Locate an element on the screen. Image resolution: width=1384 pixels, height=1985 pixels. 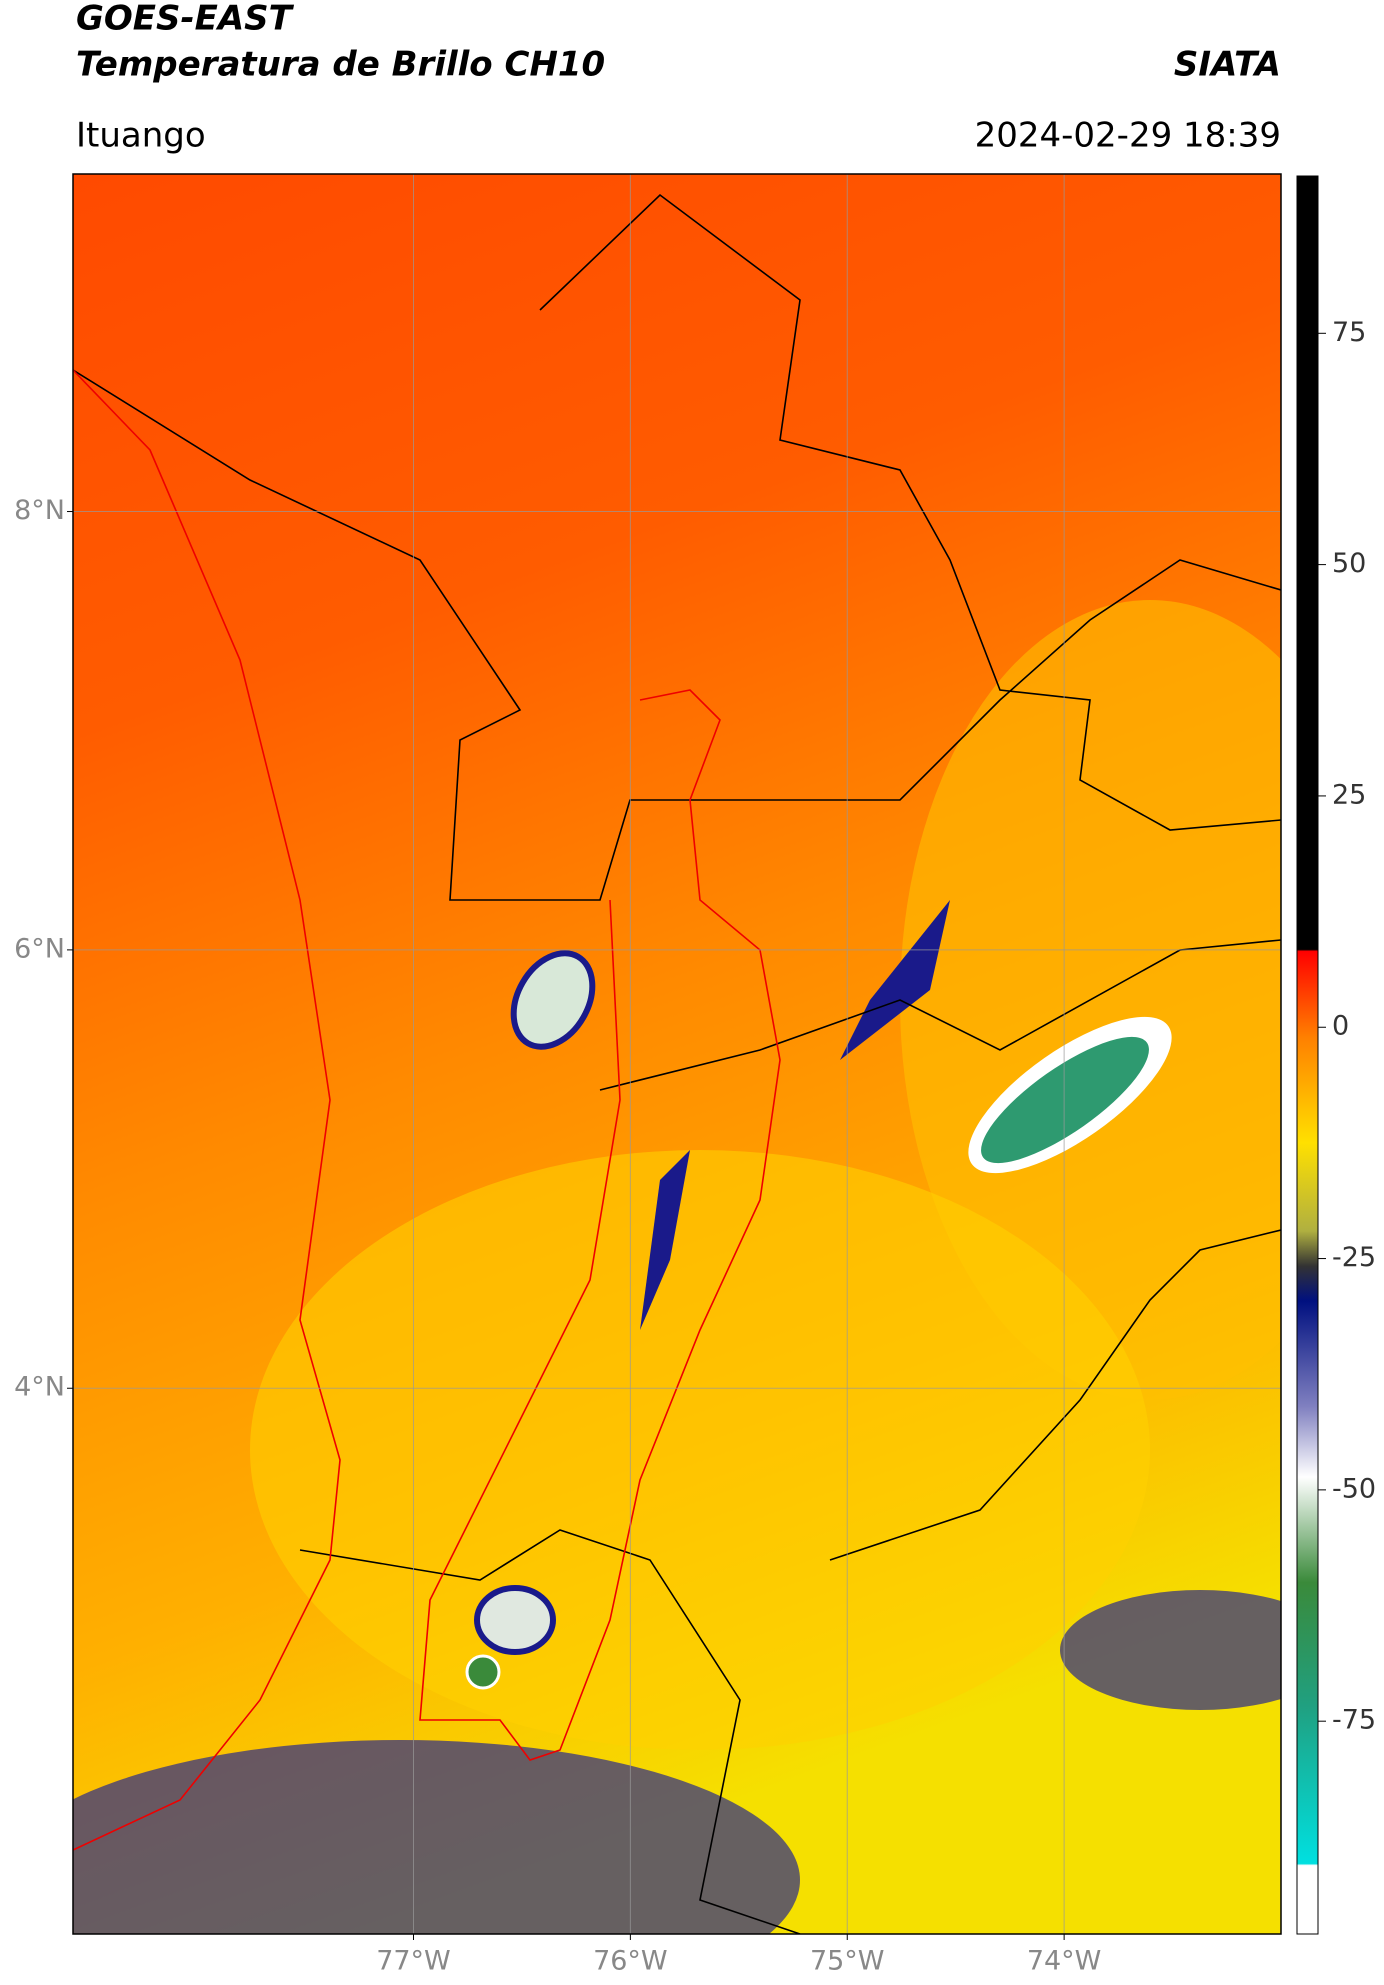
lat-label: 8°N is located at coordinates (39, 510).